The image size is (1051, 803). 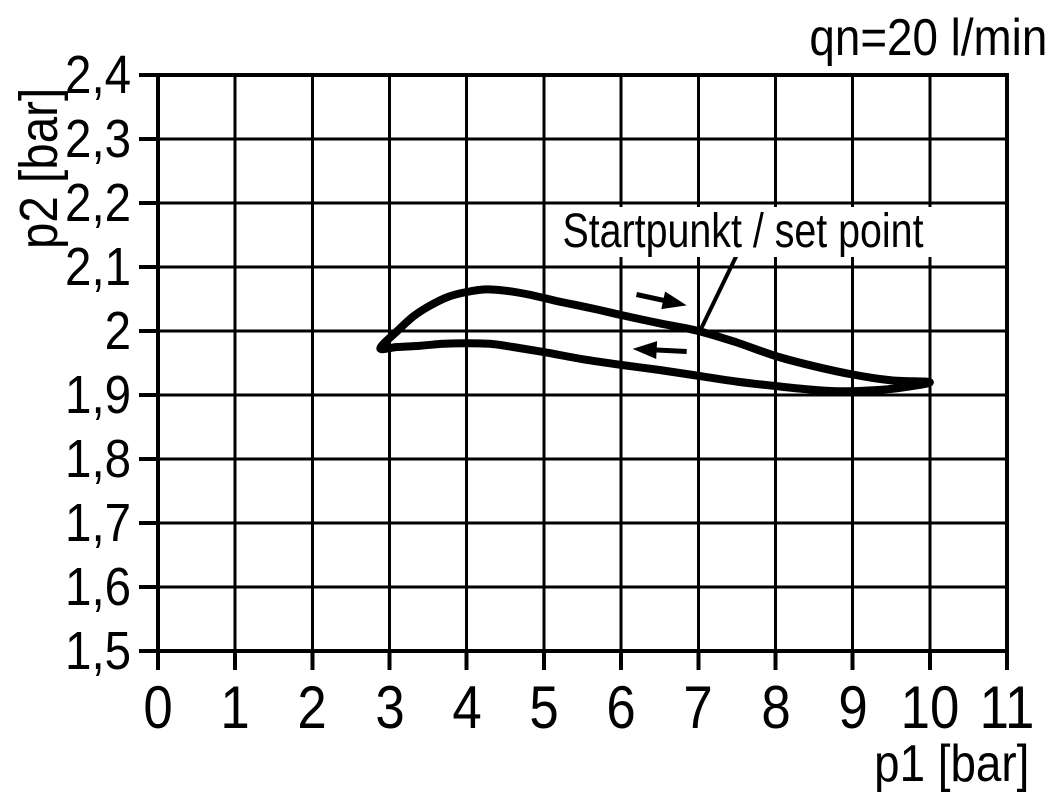 What do you see at coordinates (97, 523) in the screenshot?
I see `y-tick-label: 1,7` at bounding box center [97, 523].